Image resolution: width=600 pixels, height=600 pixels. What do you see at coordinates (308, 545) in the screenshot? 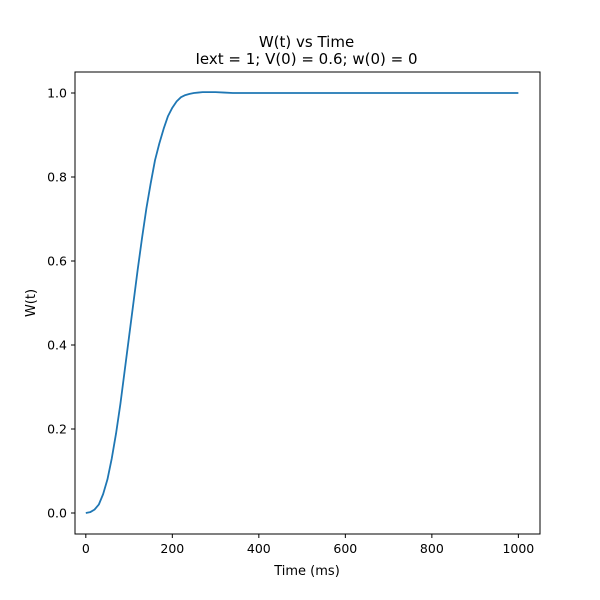
I see `x-axis-ticks: 0 200 400 600 800 1000` at bounding box center [308, 545].